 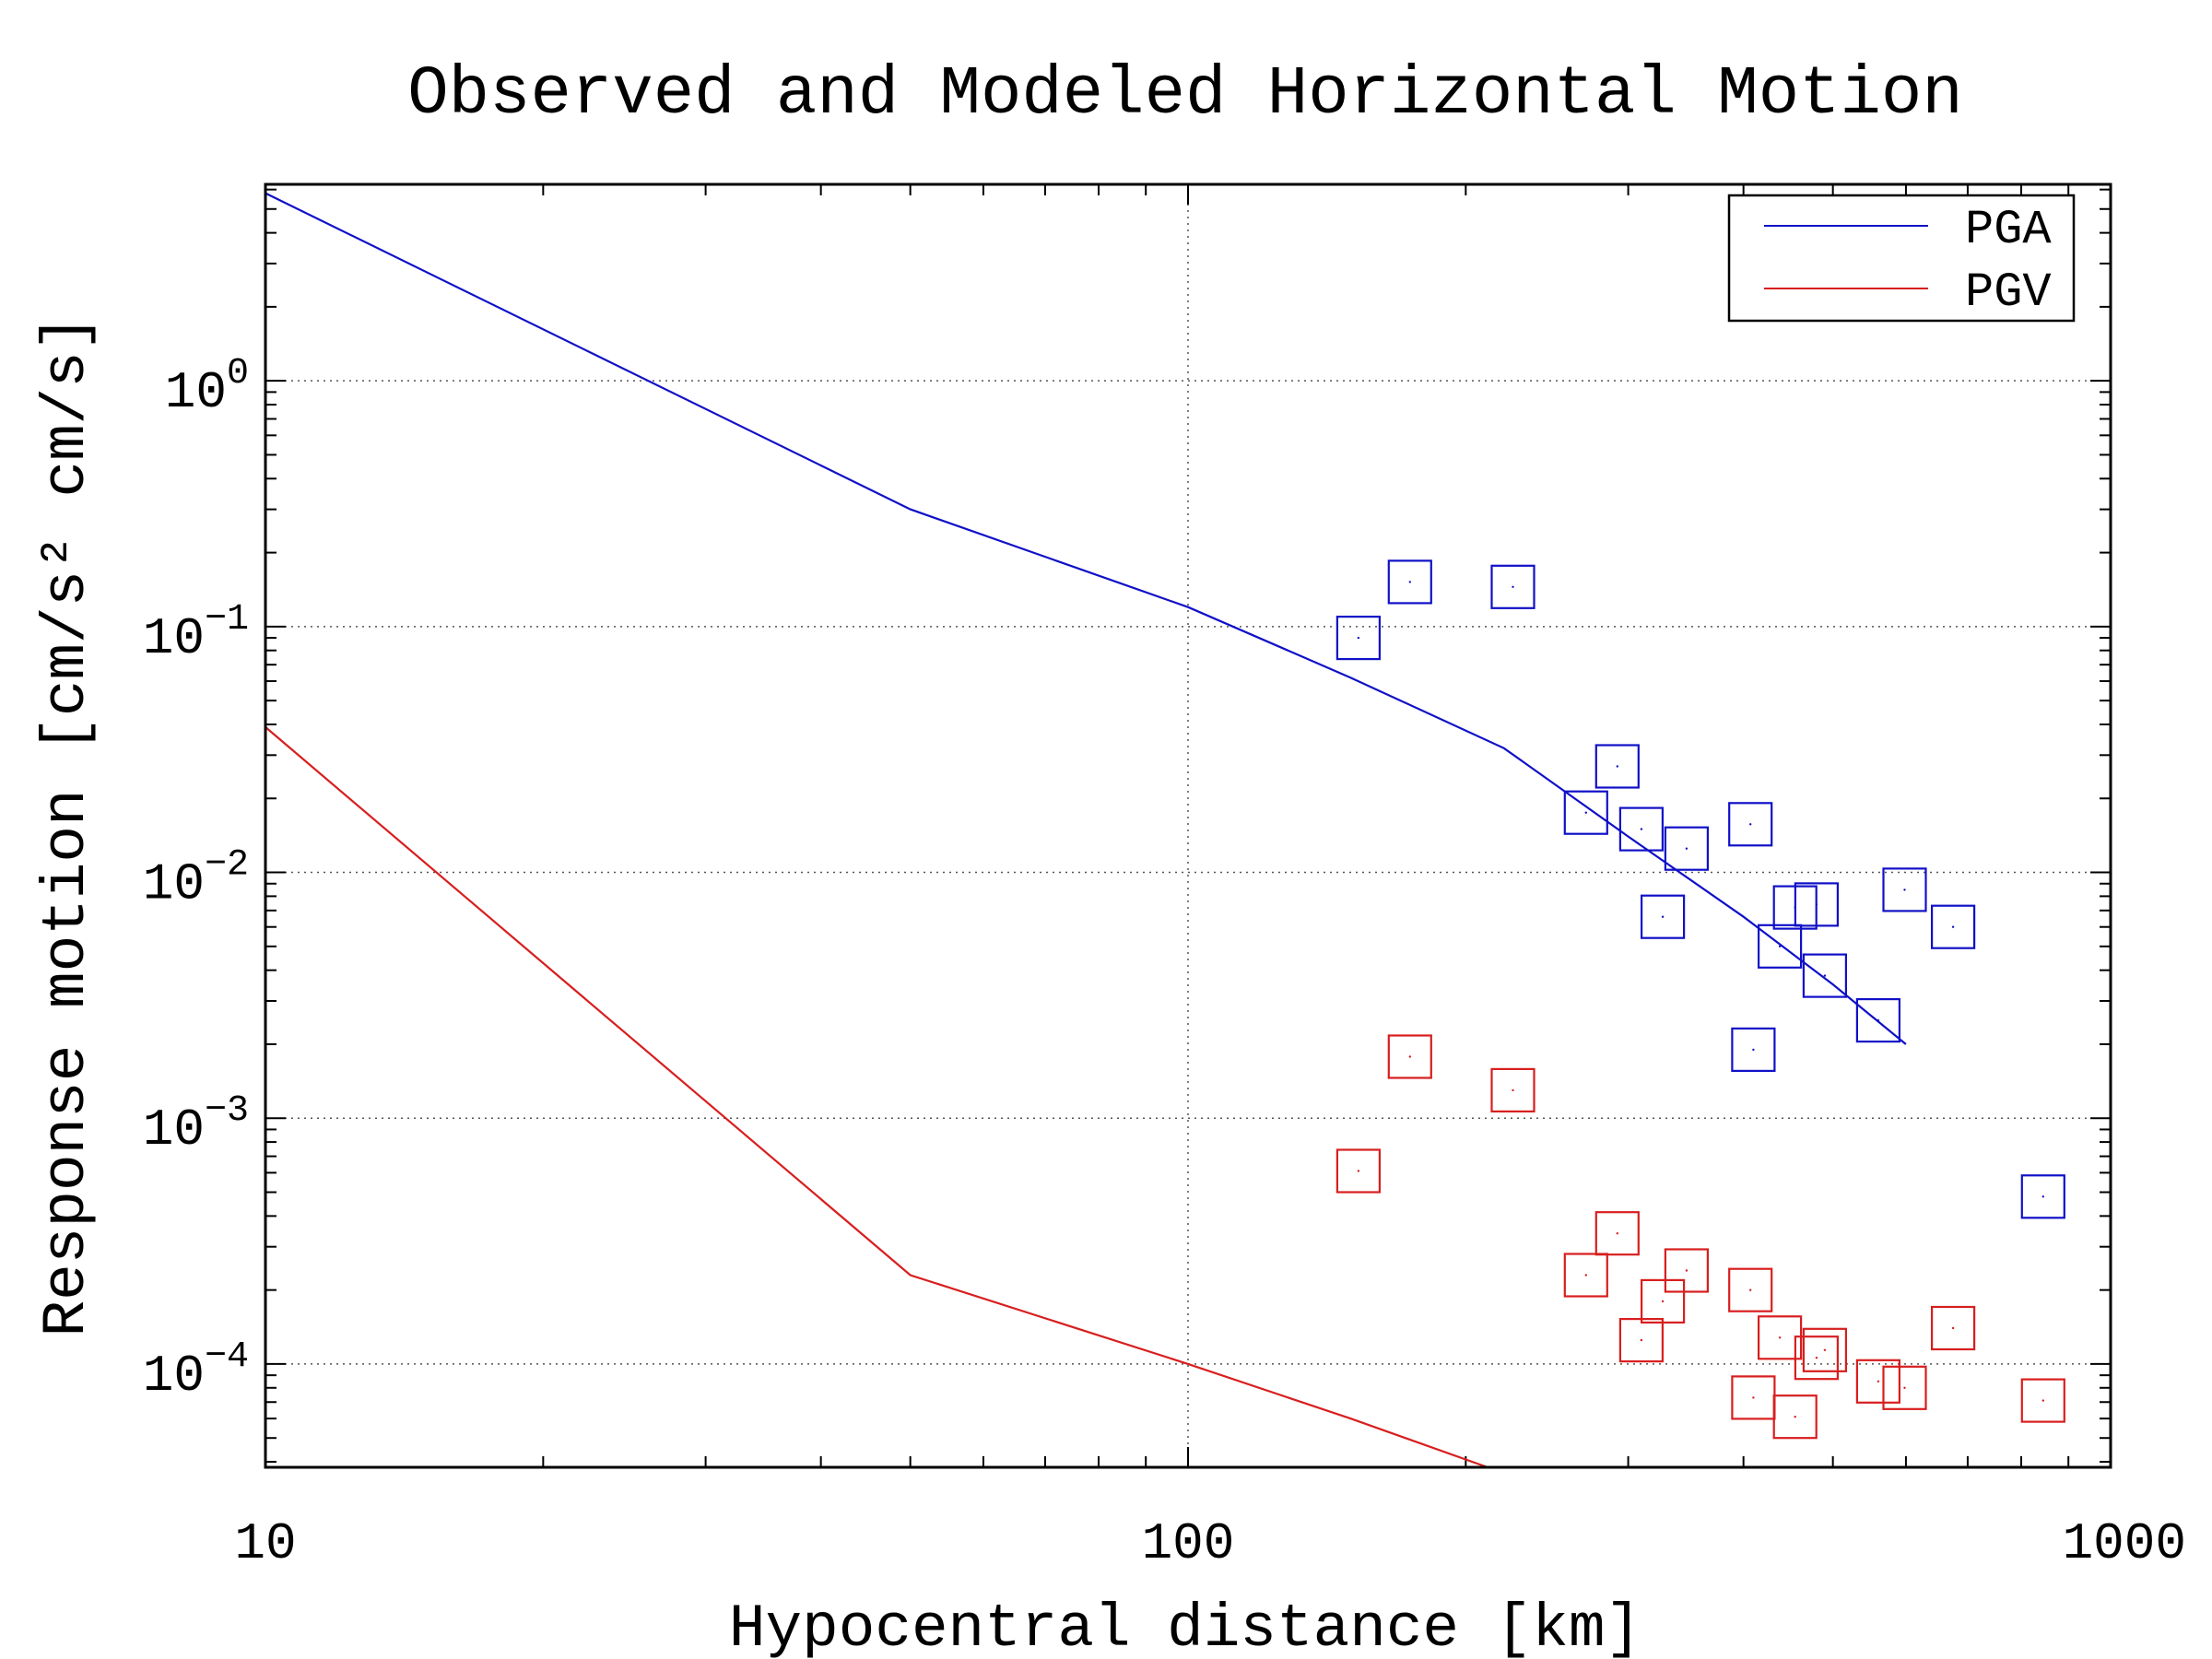 I want to click on legend: PGA PGV, so click(x=1901, y=258).